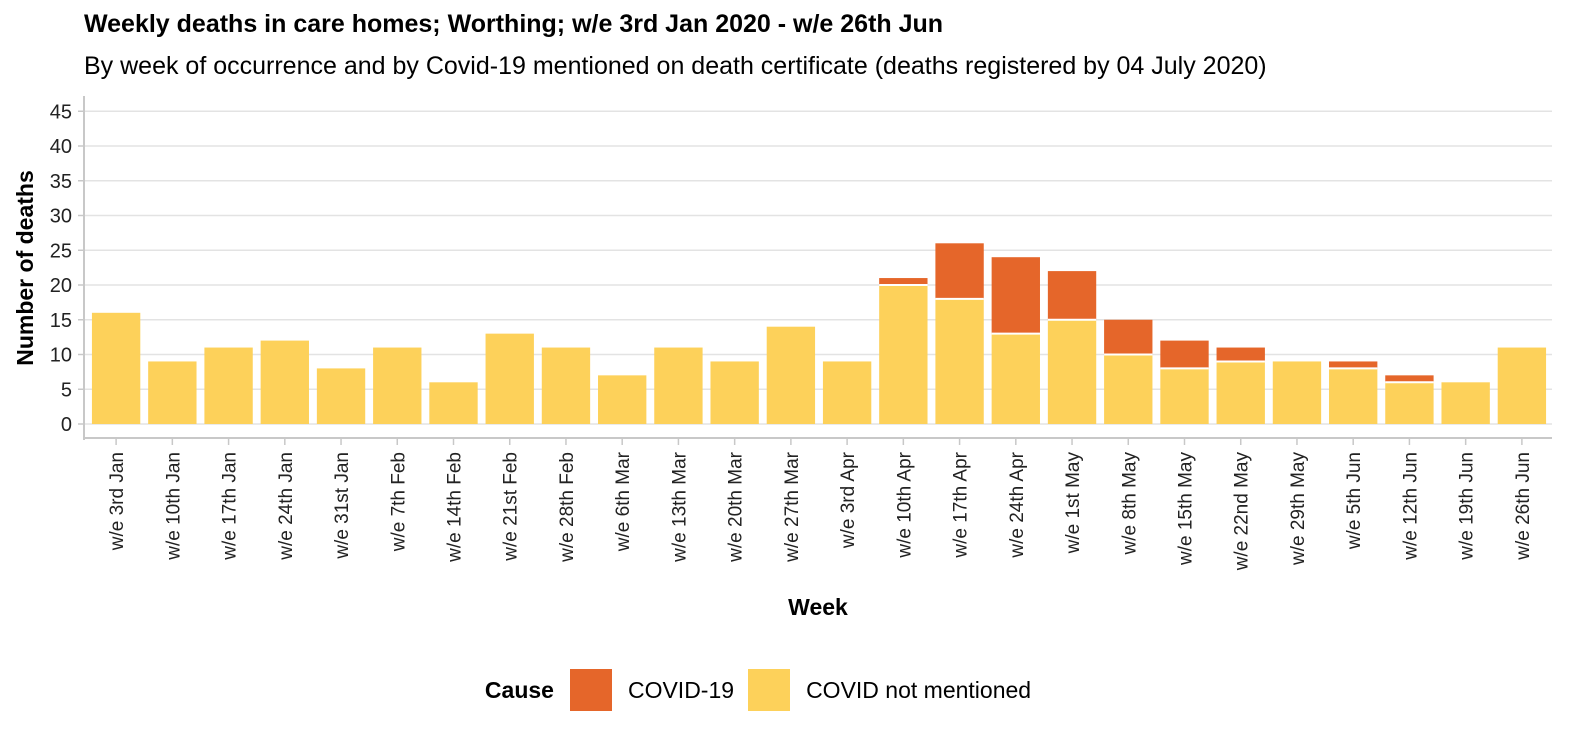 This screenshot has width=1580, height=750. Describe the element at coordinates (736, 506) in the screenshot. I see `x-tick-label: w/e 20th Mar` at that location.